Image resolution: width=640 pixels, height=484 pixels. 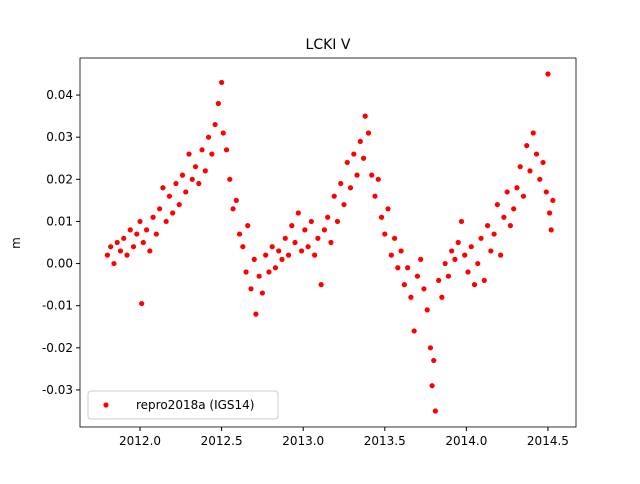 What do you see at coordinates (385, 441) in the screenshot?
I see `x-tick-label: 2013.5` at bounding box center [385, 441].